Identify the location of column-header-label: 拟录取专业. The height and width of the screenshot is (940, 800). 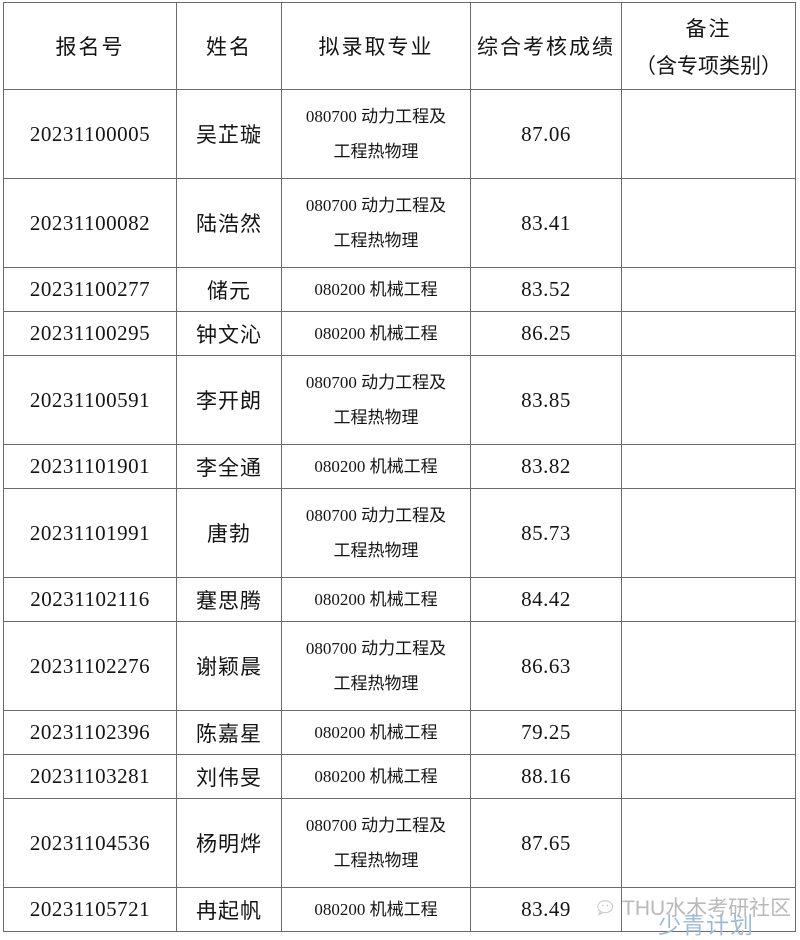
(376, 47).